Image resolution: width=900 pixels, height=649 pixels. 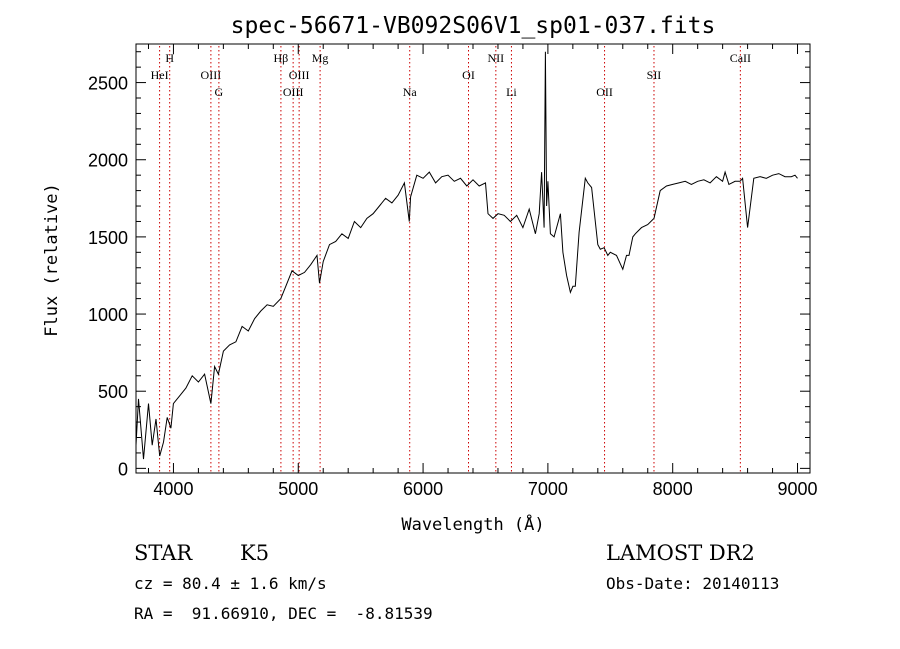 What do you see at coordinates (123, 469) in the screenshot?
I see `y-tick-label: 0` at bounding box center [123, 469].